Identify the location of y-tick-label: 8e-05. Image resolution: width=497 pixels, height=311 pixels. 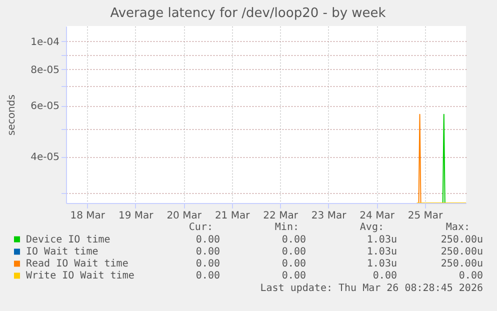
(45, 70).